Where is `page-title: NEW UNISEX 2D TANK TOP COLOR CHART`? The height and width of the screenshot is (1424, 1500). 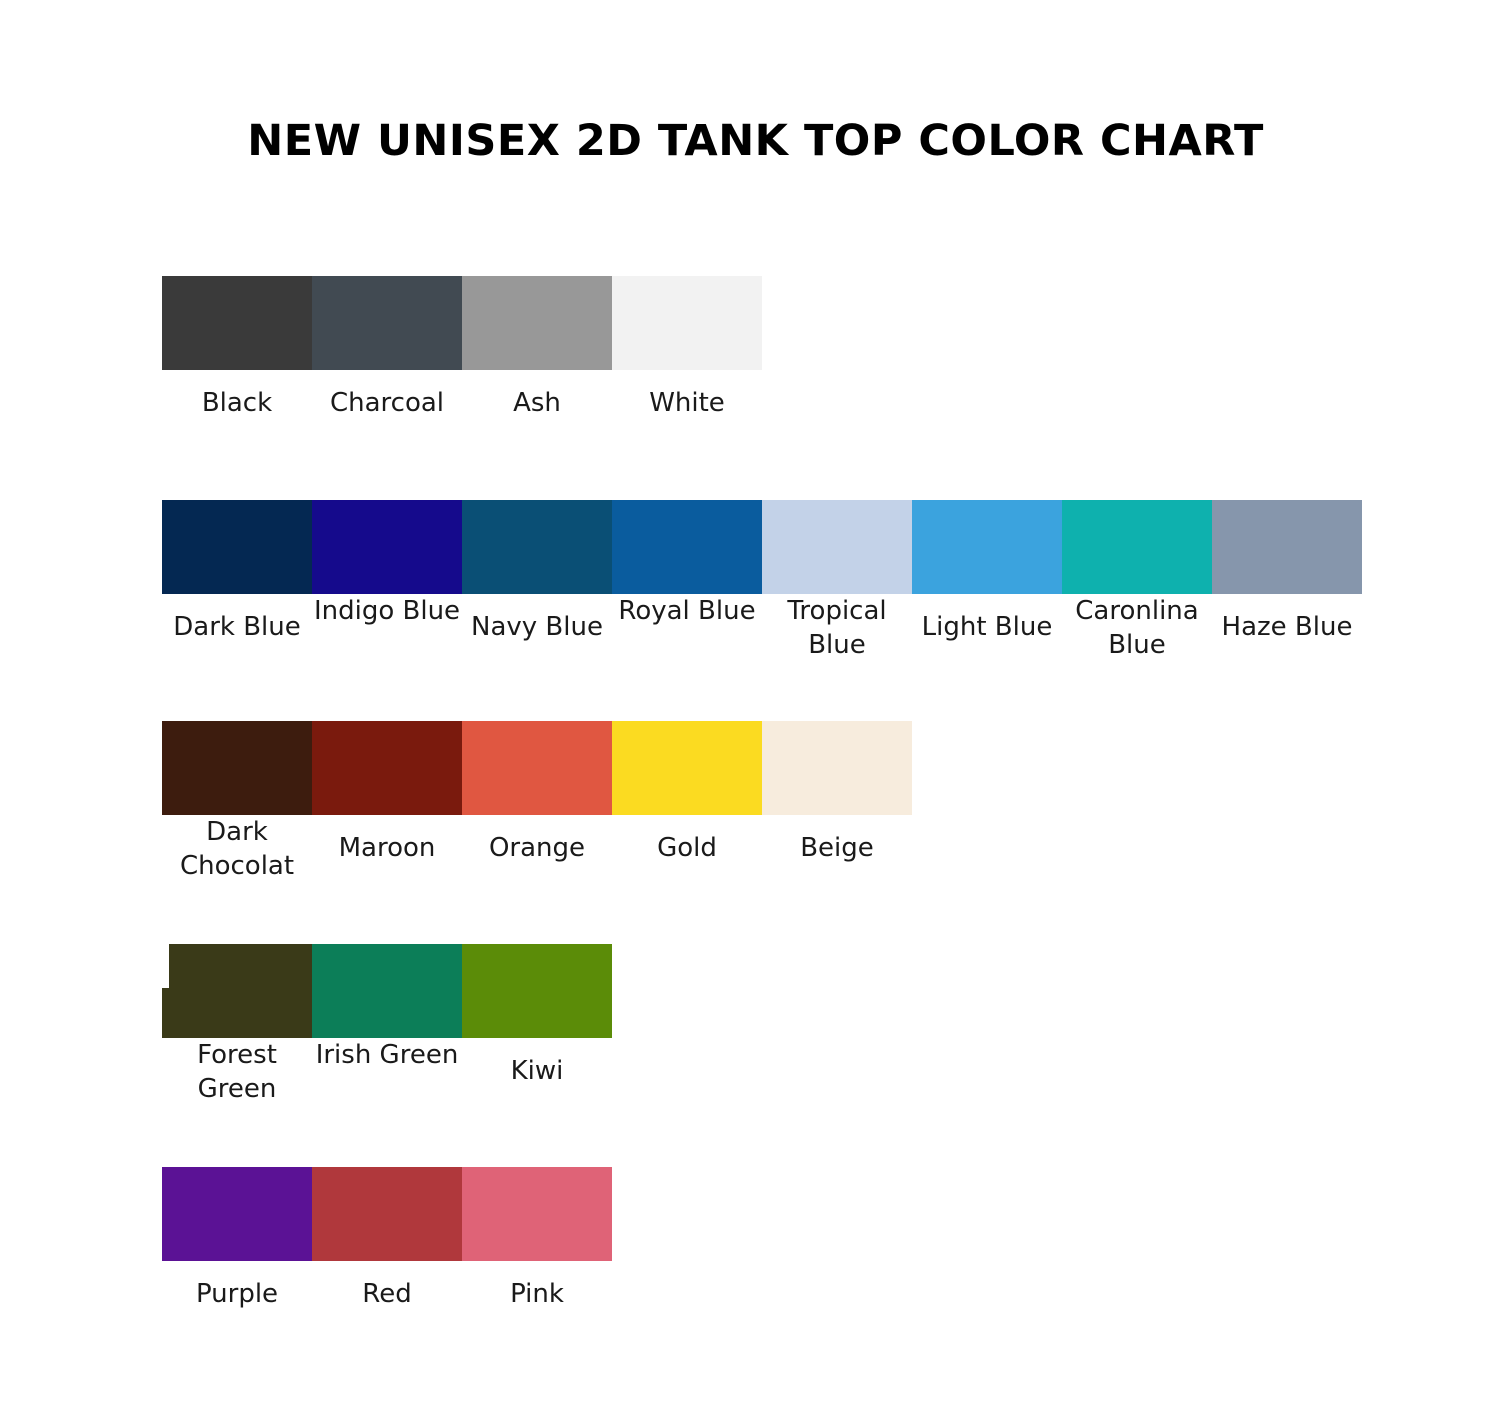 page-title: NEW UNISEX 2D TANK TOP COLOR CHART is located at coordinates (755, 141).